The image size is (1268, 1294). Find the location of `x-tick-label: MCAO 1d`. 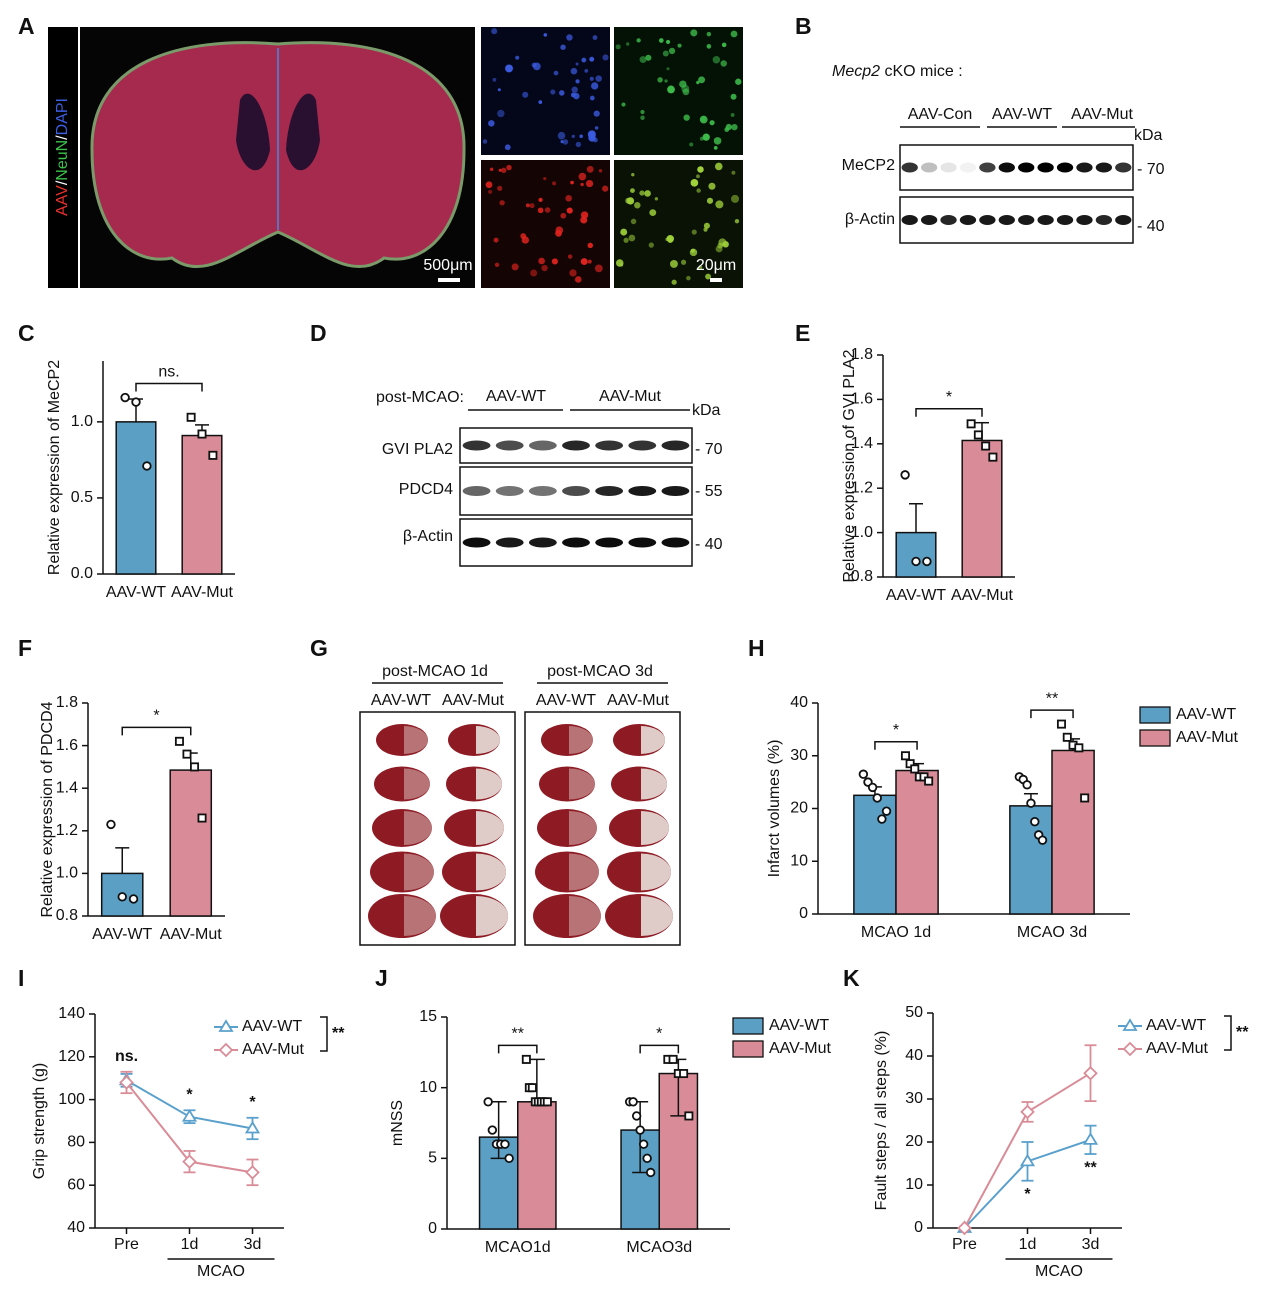

x-tick-label: MCAO 1d is located at coordinates (896, 932).